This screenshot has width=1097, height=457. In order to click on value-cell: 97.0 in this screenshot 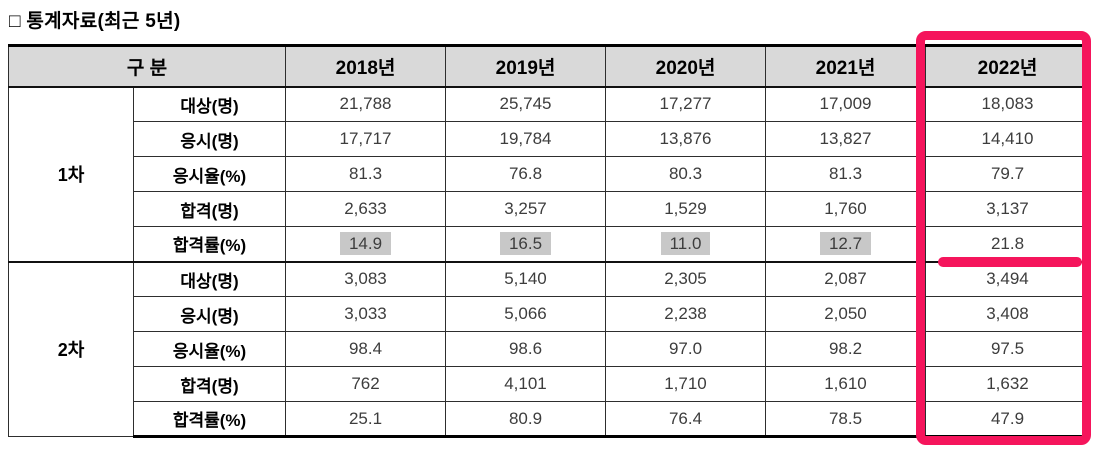, I will do `click(685, 349)`.